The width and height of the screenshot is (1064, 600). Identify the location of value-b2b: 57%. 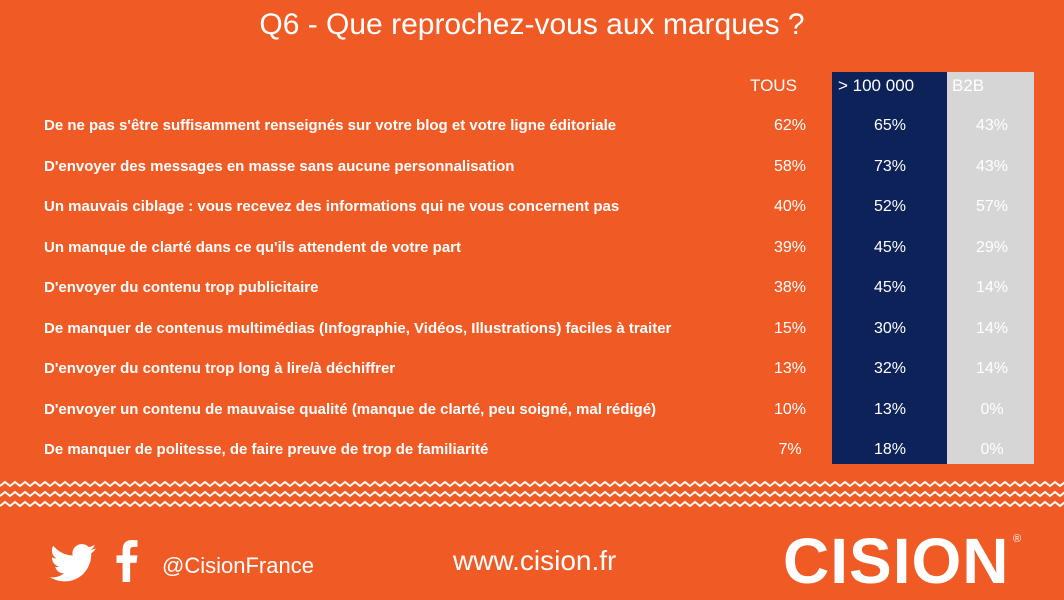
(992, 206).